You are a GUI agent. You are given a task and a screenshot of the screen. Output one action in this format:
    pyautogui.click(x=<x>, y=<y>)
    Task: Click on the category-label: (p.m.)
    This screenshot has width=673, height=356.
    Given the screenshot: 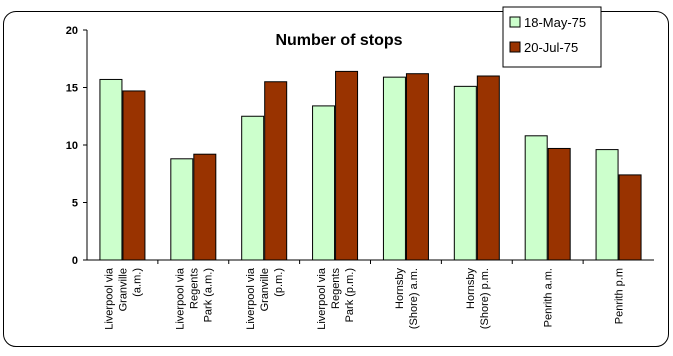 What is the action you would take?
    pyautogui.click(x=279, y=282)
    